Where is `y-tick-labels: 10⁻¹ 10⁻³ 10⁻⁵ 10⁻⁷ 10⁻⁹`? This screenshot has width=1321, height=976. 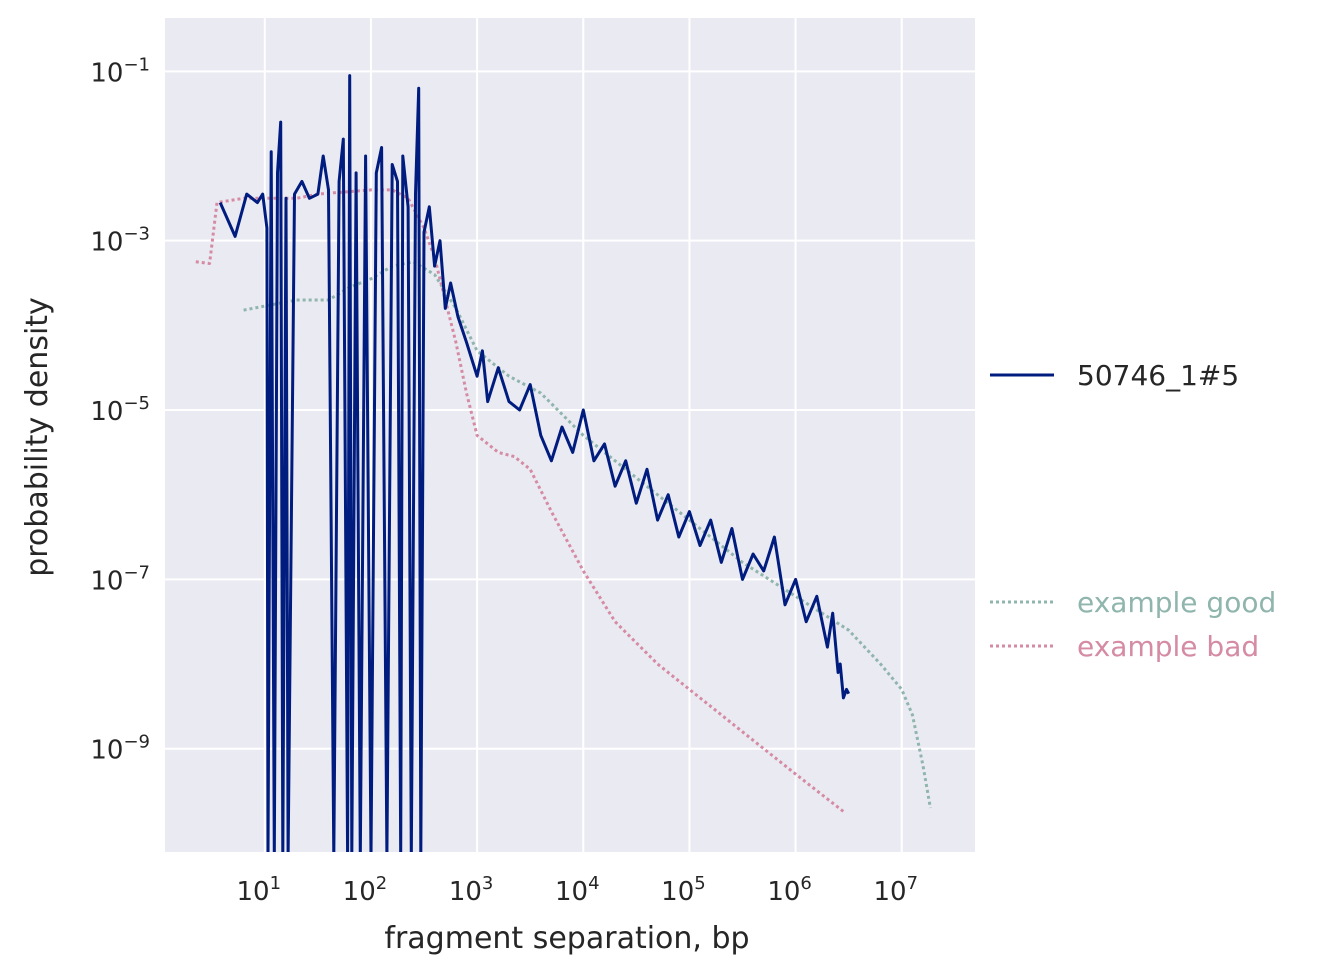
y-tick-labels: 10⁻¹ 10⁻³ 10⁻⁵ 10⁻⁷ 10⁻⁹ is located at coordinates (120, 409).